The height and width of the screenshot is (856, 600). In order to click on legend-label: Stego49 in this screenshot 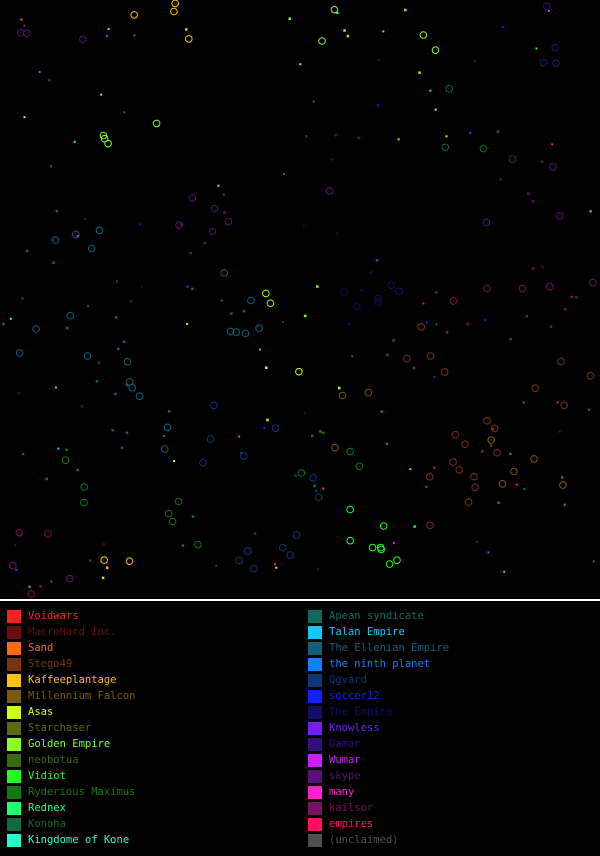, I will do `click(50, 664)`.